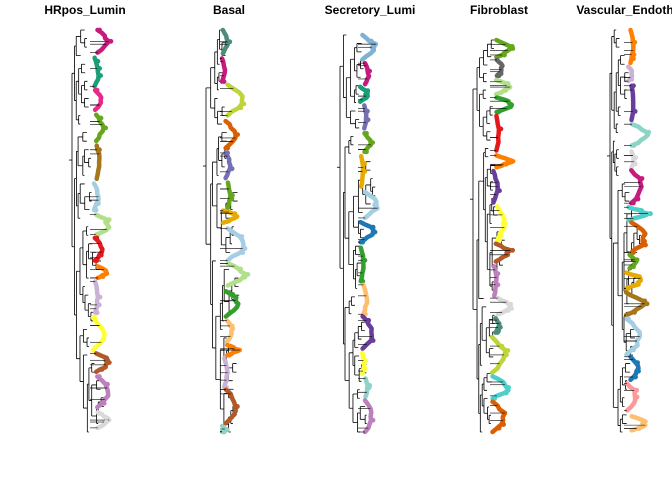  What do you see at coordinates (84, 10) in the screenshot?
I see `panel-title-1: HRpos_Lumin` at bounding box center [84, 10].